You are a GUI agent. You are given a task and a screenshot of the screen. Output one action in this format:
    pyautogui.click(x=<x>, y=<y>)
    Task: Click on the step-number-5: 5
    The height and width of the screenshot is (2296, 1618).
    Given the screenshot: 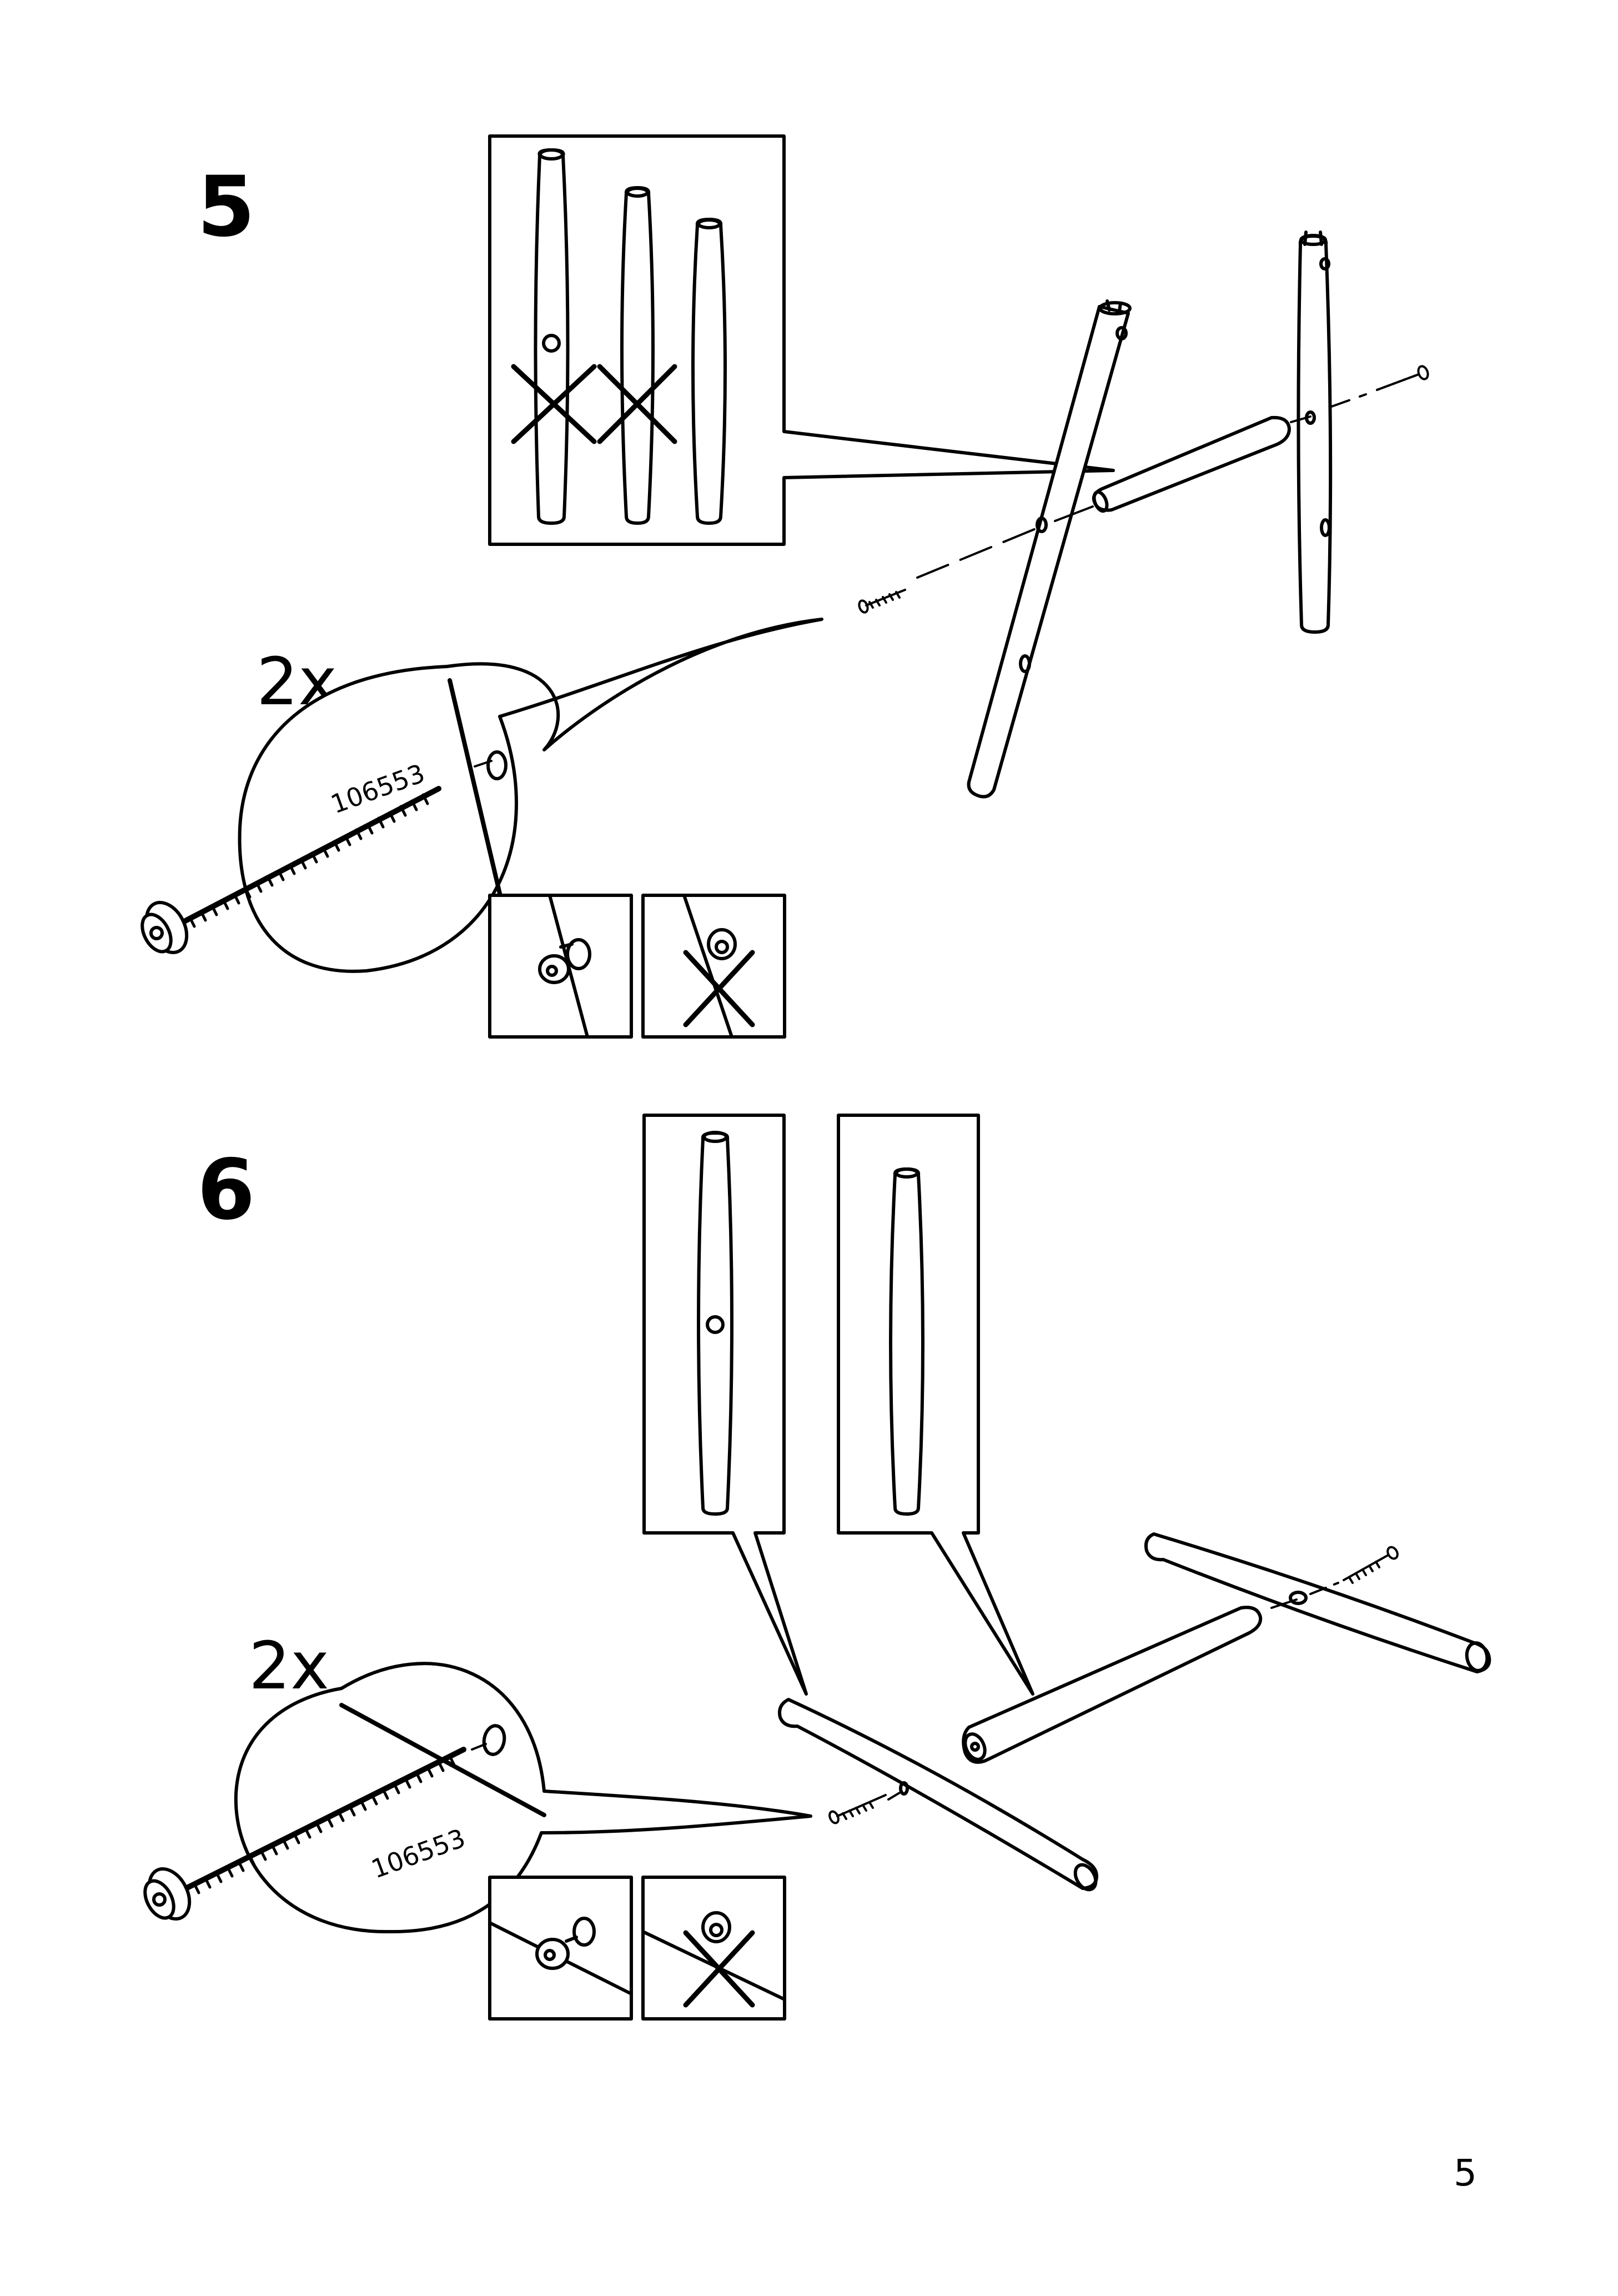 What is the action you would take?
    pyautogui.click(x=226, y=207)
    